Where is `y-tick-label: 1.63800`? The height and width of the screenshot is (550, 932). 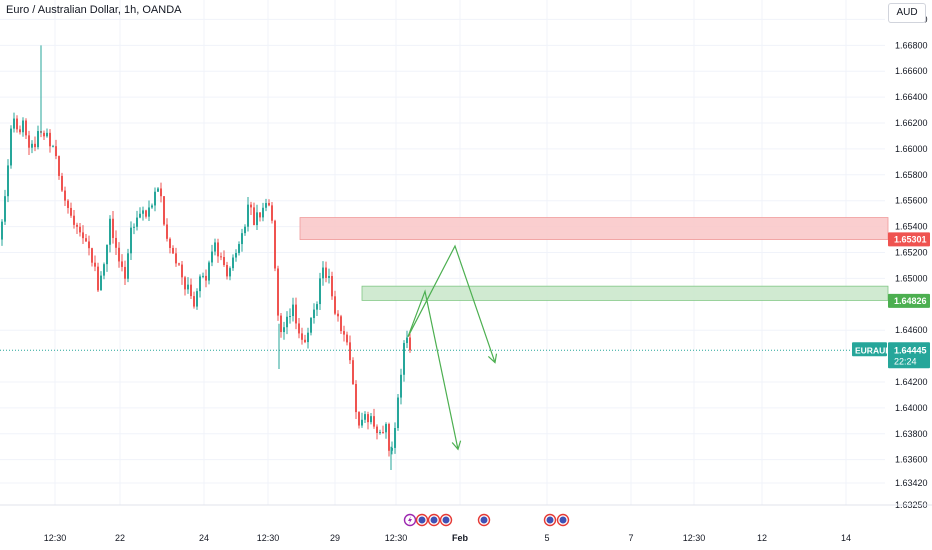 y-tick-label: 1.63800 is located at coordinates (911, 434).